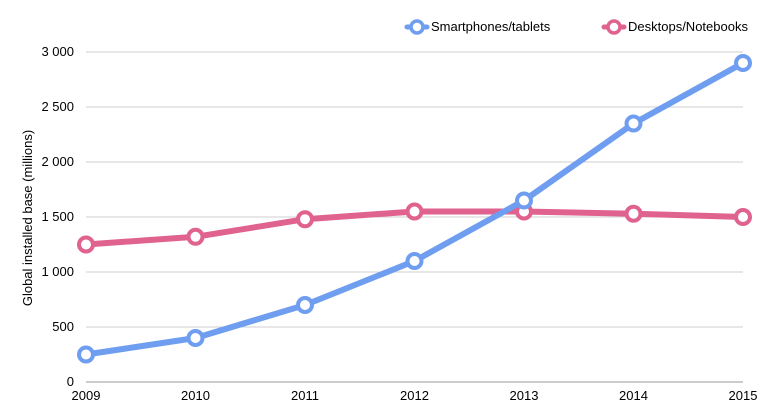 Image resolution: width=780 pixels, height=412 pixels. Describe the element at coordinates (688, 26) in the screenshot. I see `legend-label: Desktops/Notebooks` at that location.